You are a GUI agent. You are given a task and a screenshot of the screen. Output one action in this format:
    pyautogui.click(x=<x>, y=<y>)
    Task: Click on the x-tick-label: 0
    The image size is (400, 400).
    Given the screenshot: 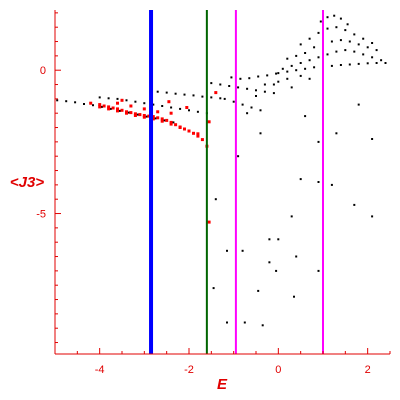 What is the action you would take?
    pyautogui.click(x=278, y=370)
    